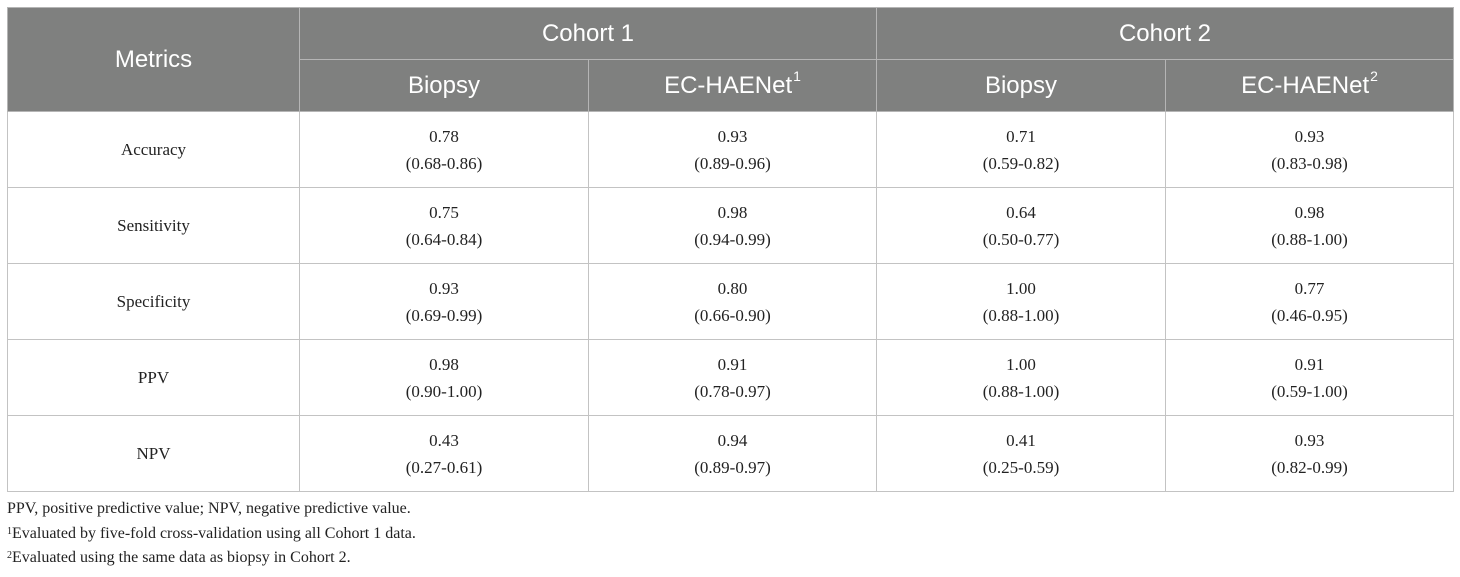  I want to click on value-cell: 0.41 (0.25-0.59), so click(1021, 453).